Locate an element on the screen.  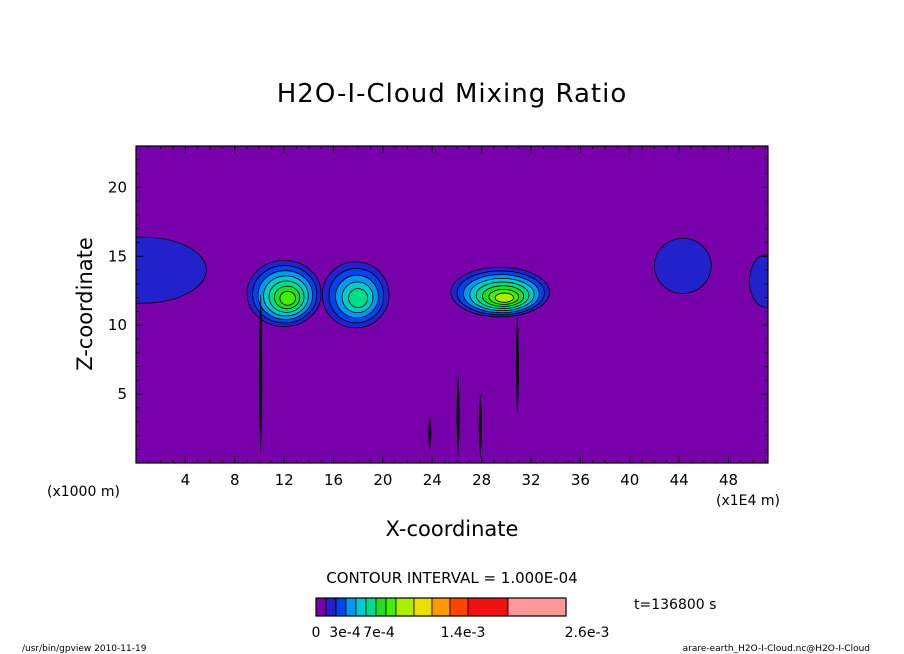
colorbar-label: 1.4e-3 is located at coordinates (463, 633).